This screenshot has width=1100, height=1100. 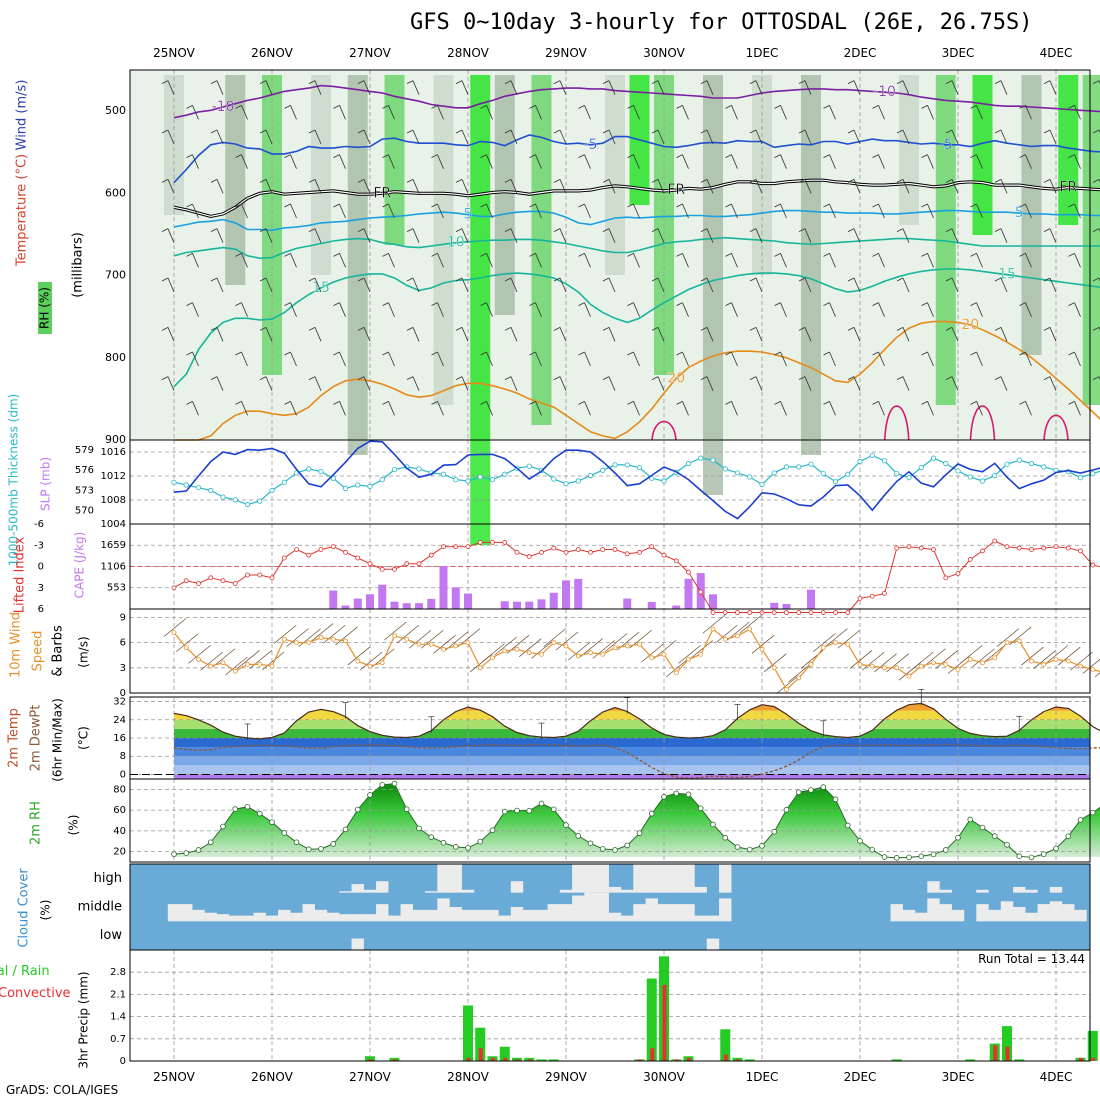 What do you see at coordinates (113, 566) in the screenshot?
I see `tick-label: 1106` at bounding box center [113, 566].